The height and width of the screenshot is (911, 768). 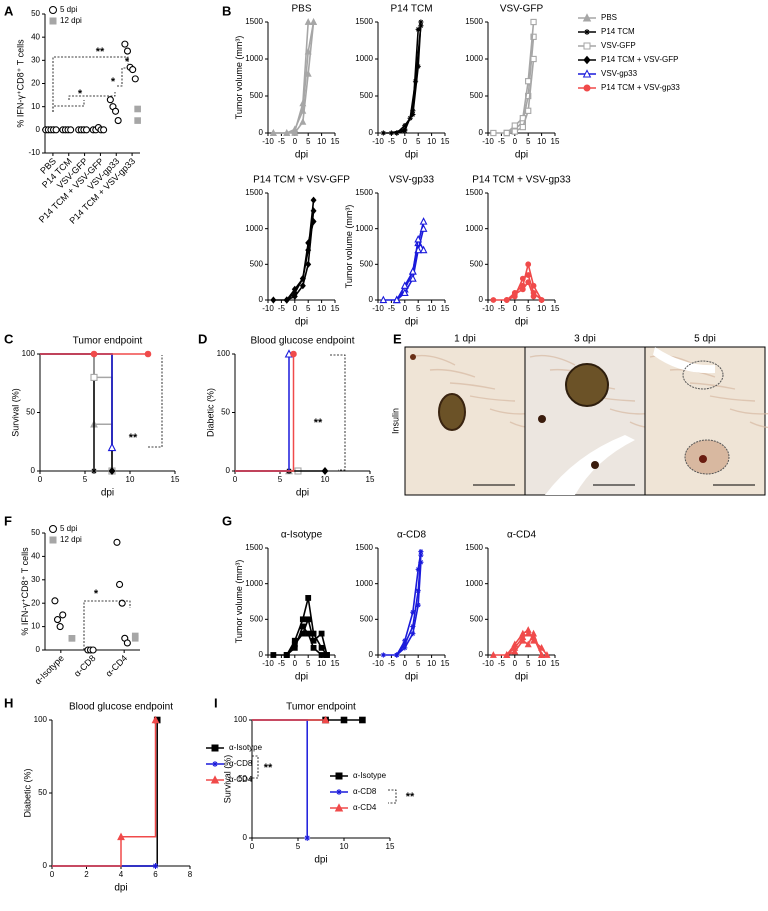 I want to click on legend-label: 12 dpi, so click(x=71, y=539).